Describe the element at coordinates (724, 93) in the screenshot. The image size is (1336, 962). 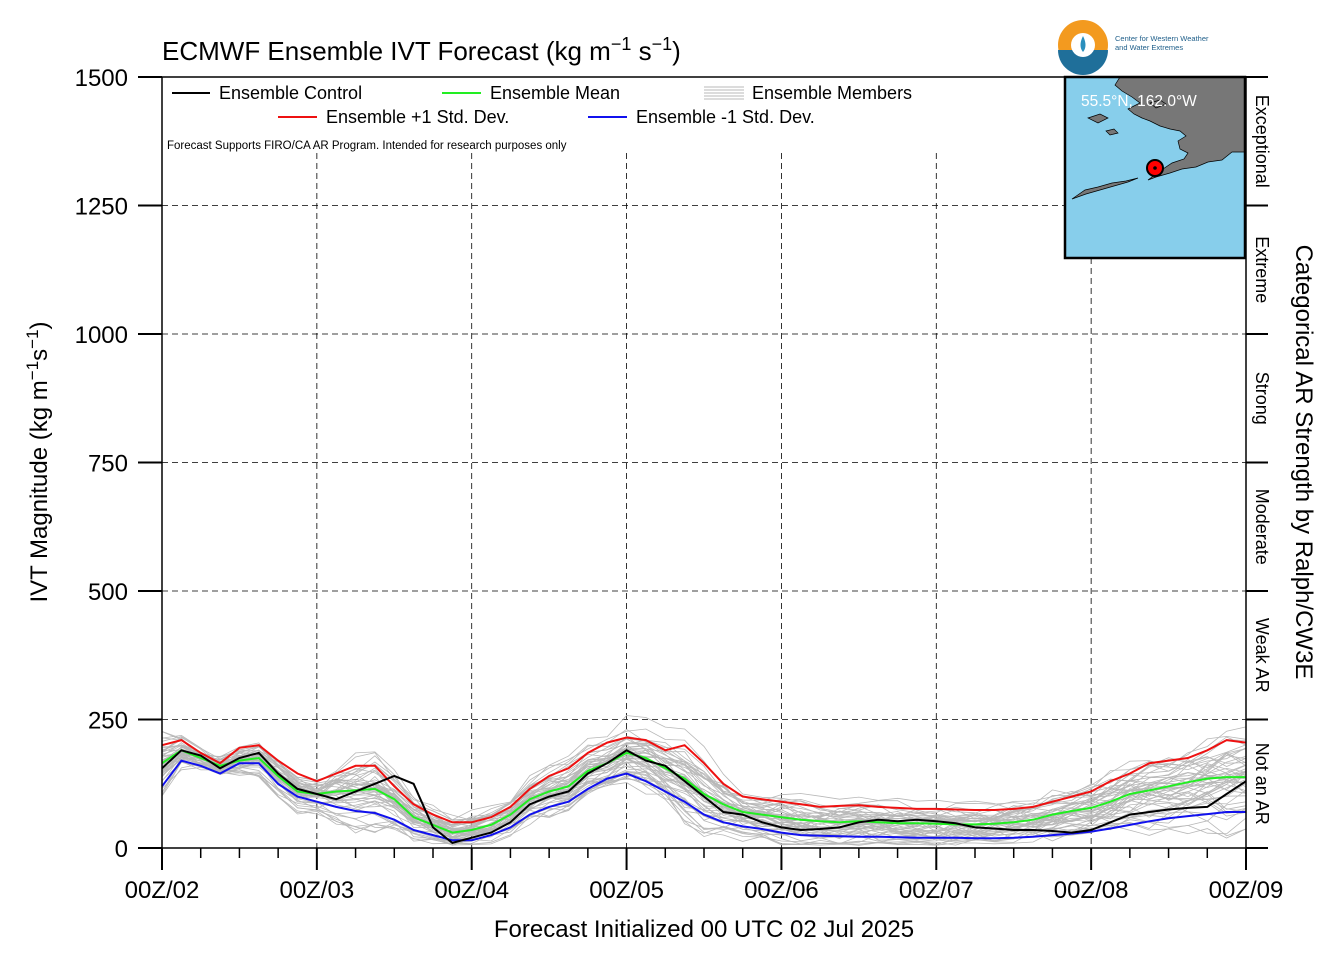
I see `legend-swatch-members` at that location.